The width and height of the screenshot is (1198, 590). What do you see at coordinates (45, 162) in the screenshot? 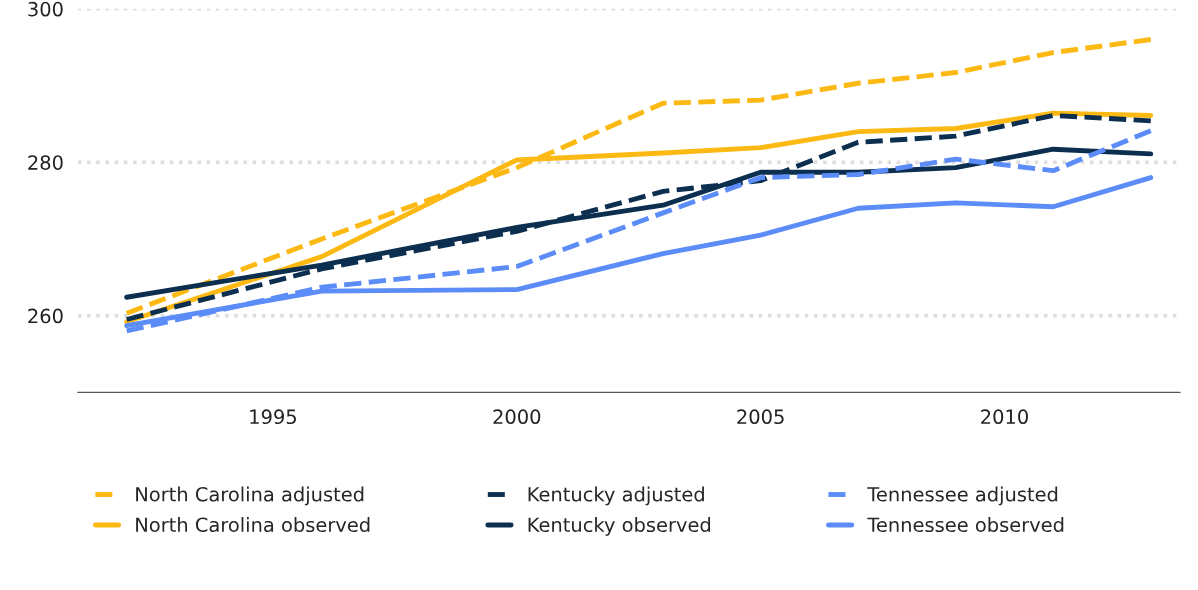
I see `y-tick-label: 280` at bounding box center [45, 162].